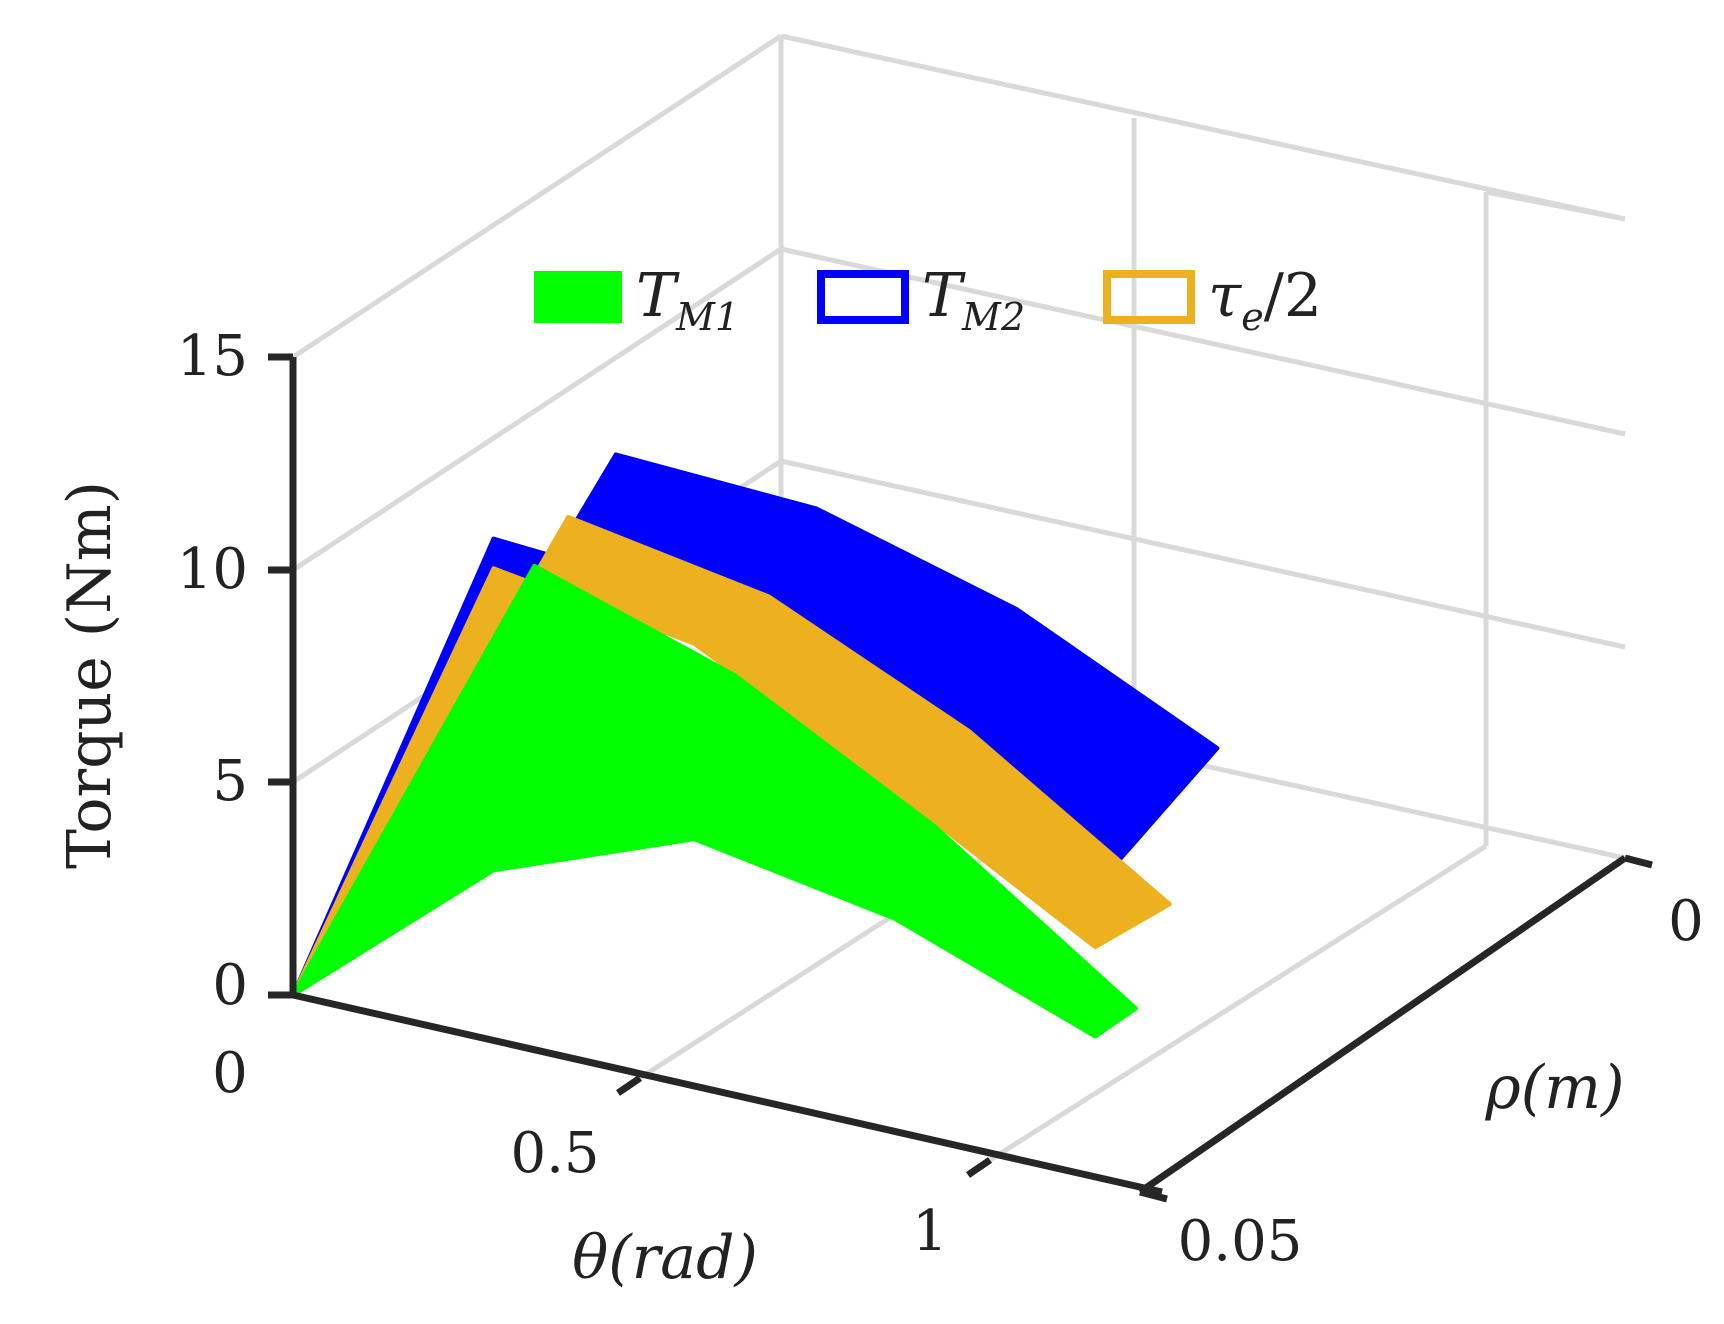  I want to click on legend-swatch-tm2, so click(863, 297).